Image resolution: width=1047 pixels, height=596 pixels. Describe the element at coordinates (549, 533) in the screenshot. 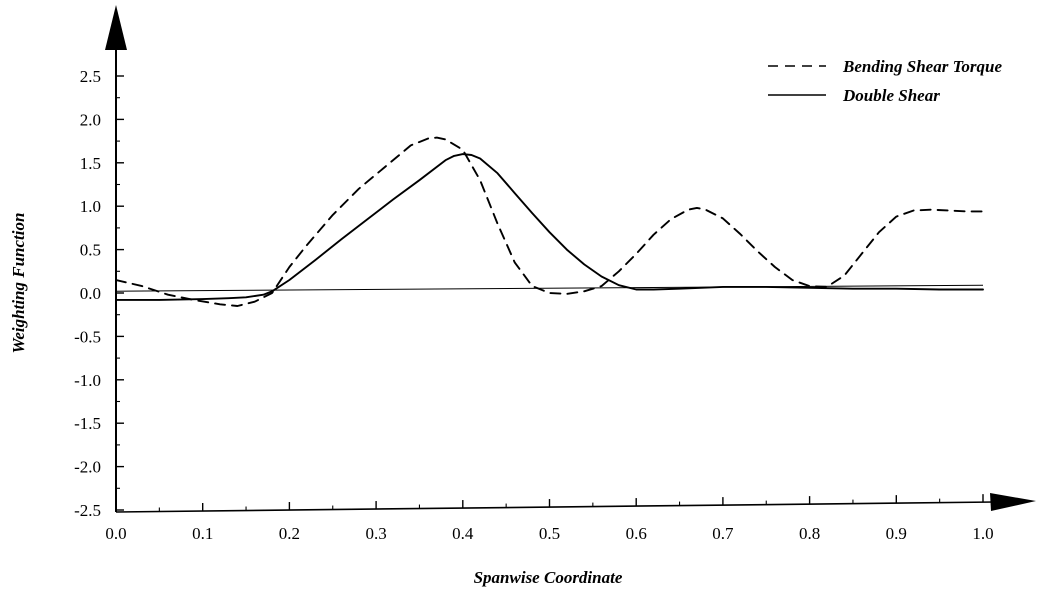

I see `x-tick-label: 0.5` at that location.